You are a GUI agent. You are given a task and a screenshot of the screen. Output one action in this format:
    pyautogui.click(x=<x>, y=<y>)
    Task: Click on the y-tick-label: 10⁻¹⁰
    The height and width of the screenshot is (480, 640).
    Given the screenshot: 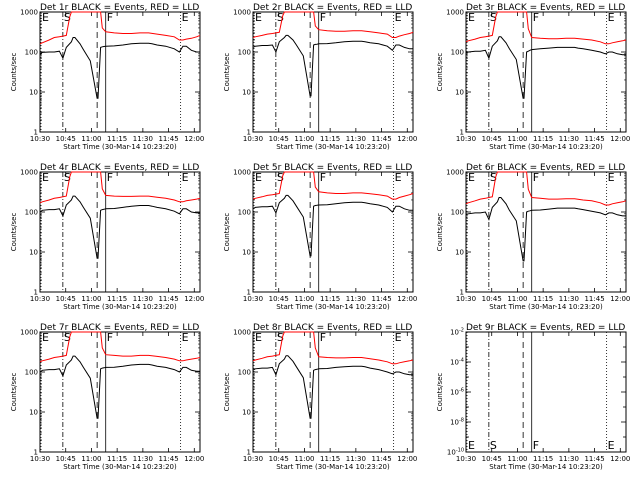 What is the action you would take?
    pyautogui.click(x=455, y=452)
    